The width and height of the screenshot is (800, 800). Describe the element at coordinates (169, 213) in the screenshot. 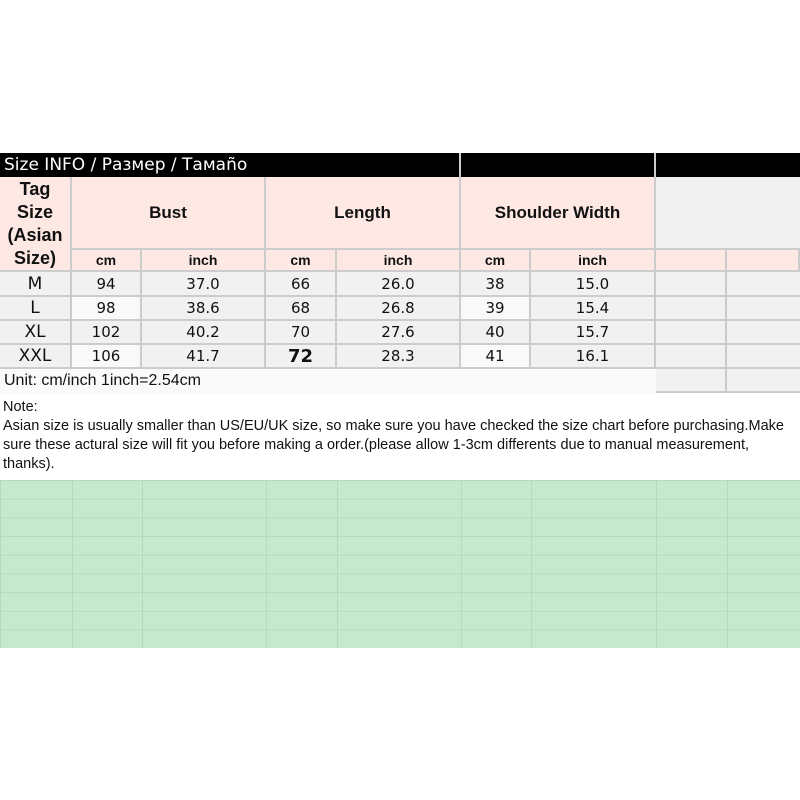

I see `bust-header: Bust` at that location.